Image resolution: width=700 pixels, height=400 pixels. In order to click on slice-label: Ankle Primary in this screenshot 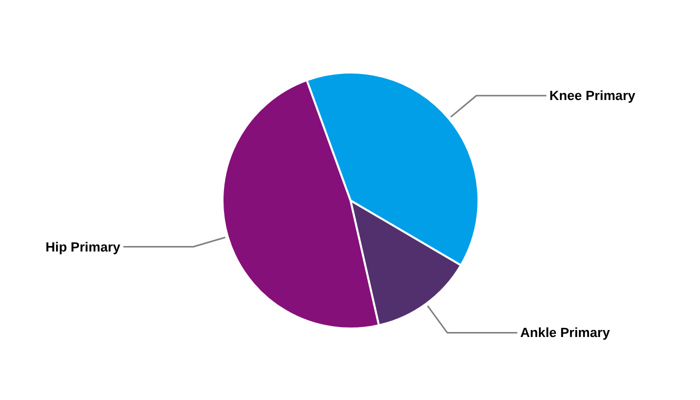, I will do `click(565, 332)`.